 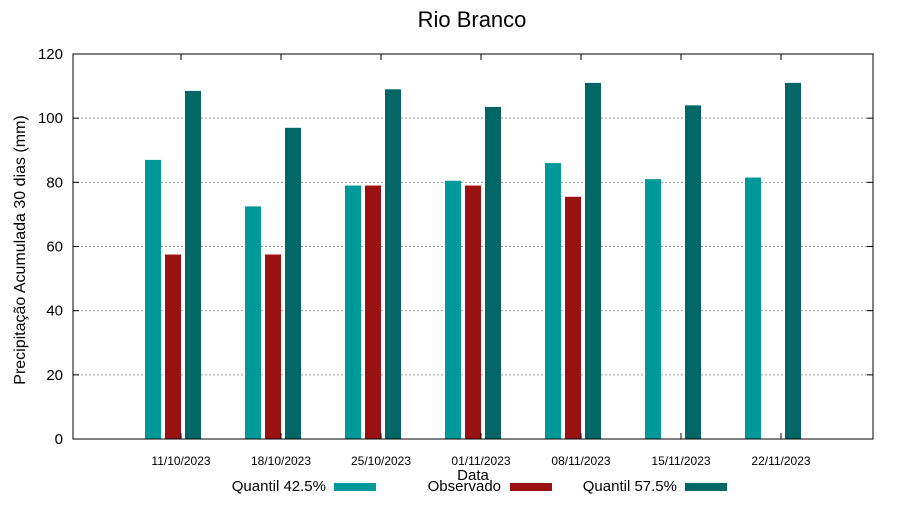 I want to click on x-tick-label: 15/11/2023, so click(x=680, y=461).